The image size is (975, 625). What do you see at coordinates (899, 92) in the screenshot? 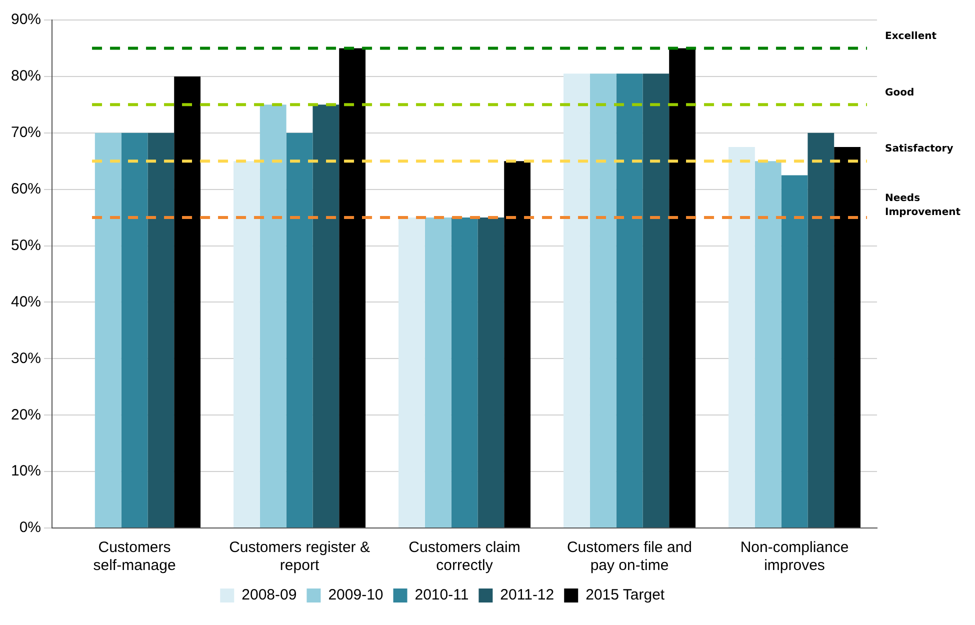
I see `ref-line-label: Good` at bounding box center [899, 92].